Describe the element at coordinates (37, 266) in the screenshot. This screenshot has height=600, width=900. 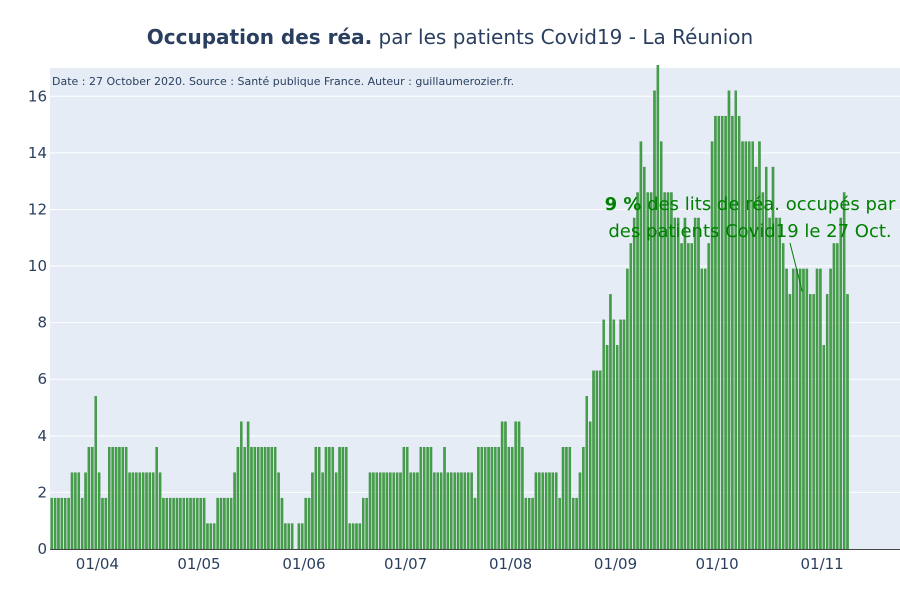
I see `y-tick-label: 10` at that location.